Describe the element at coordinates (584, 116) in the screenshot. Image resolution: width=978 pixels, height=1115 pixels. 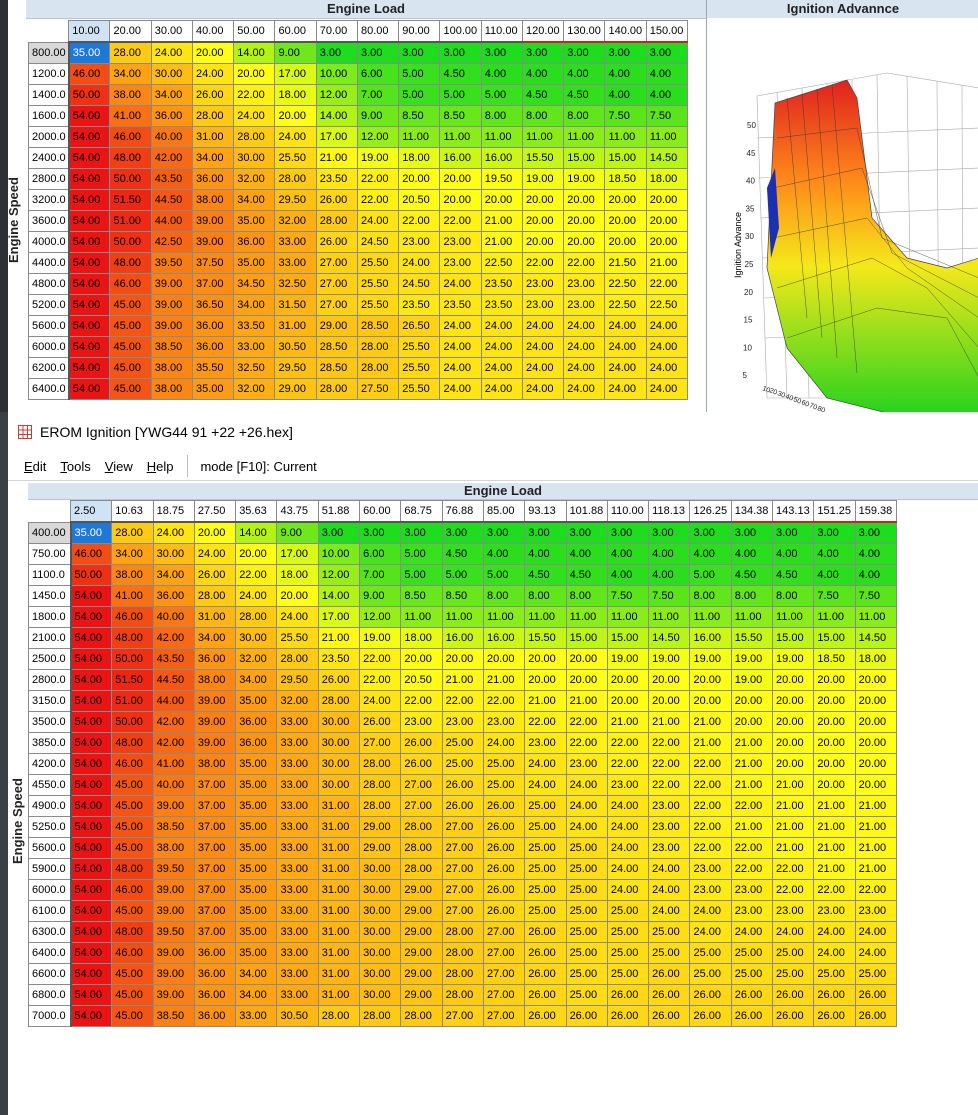
I see `table-cell: 8.00` at that location.